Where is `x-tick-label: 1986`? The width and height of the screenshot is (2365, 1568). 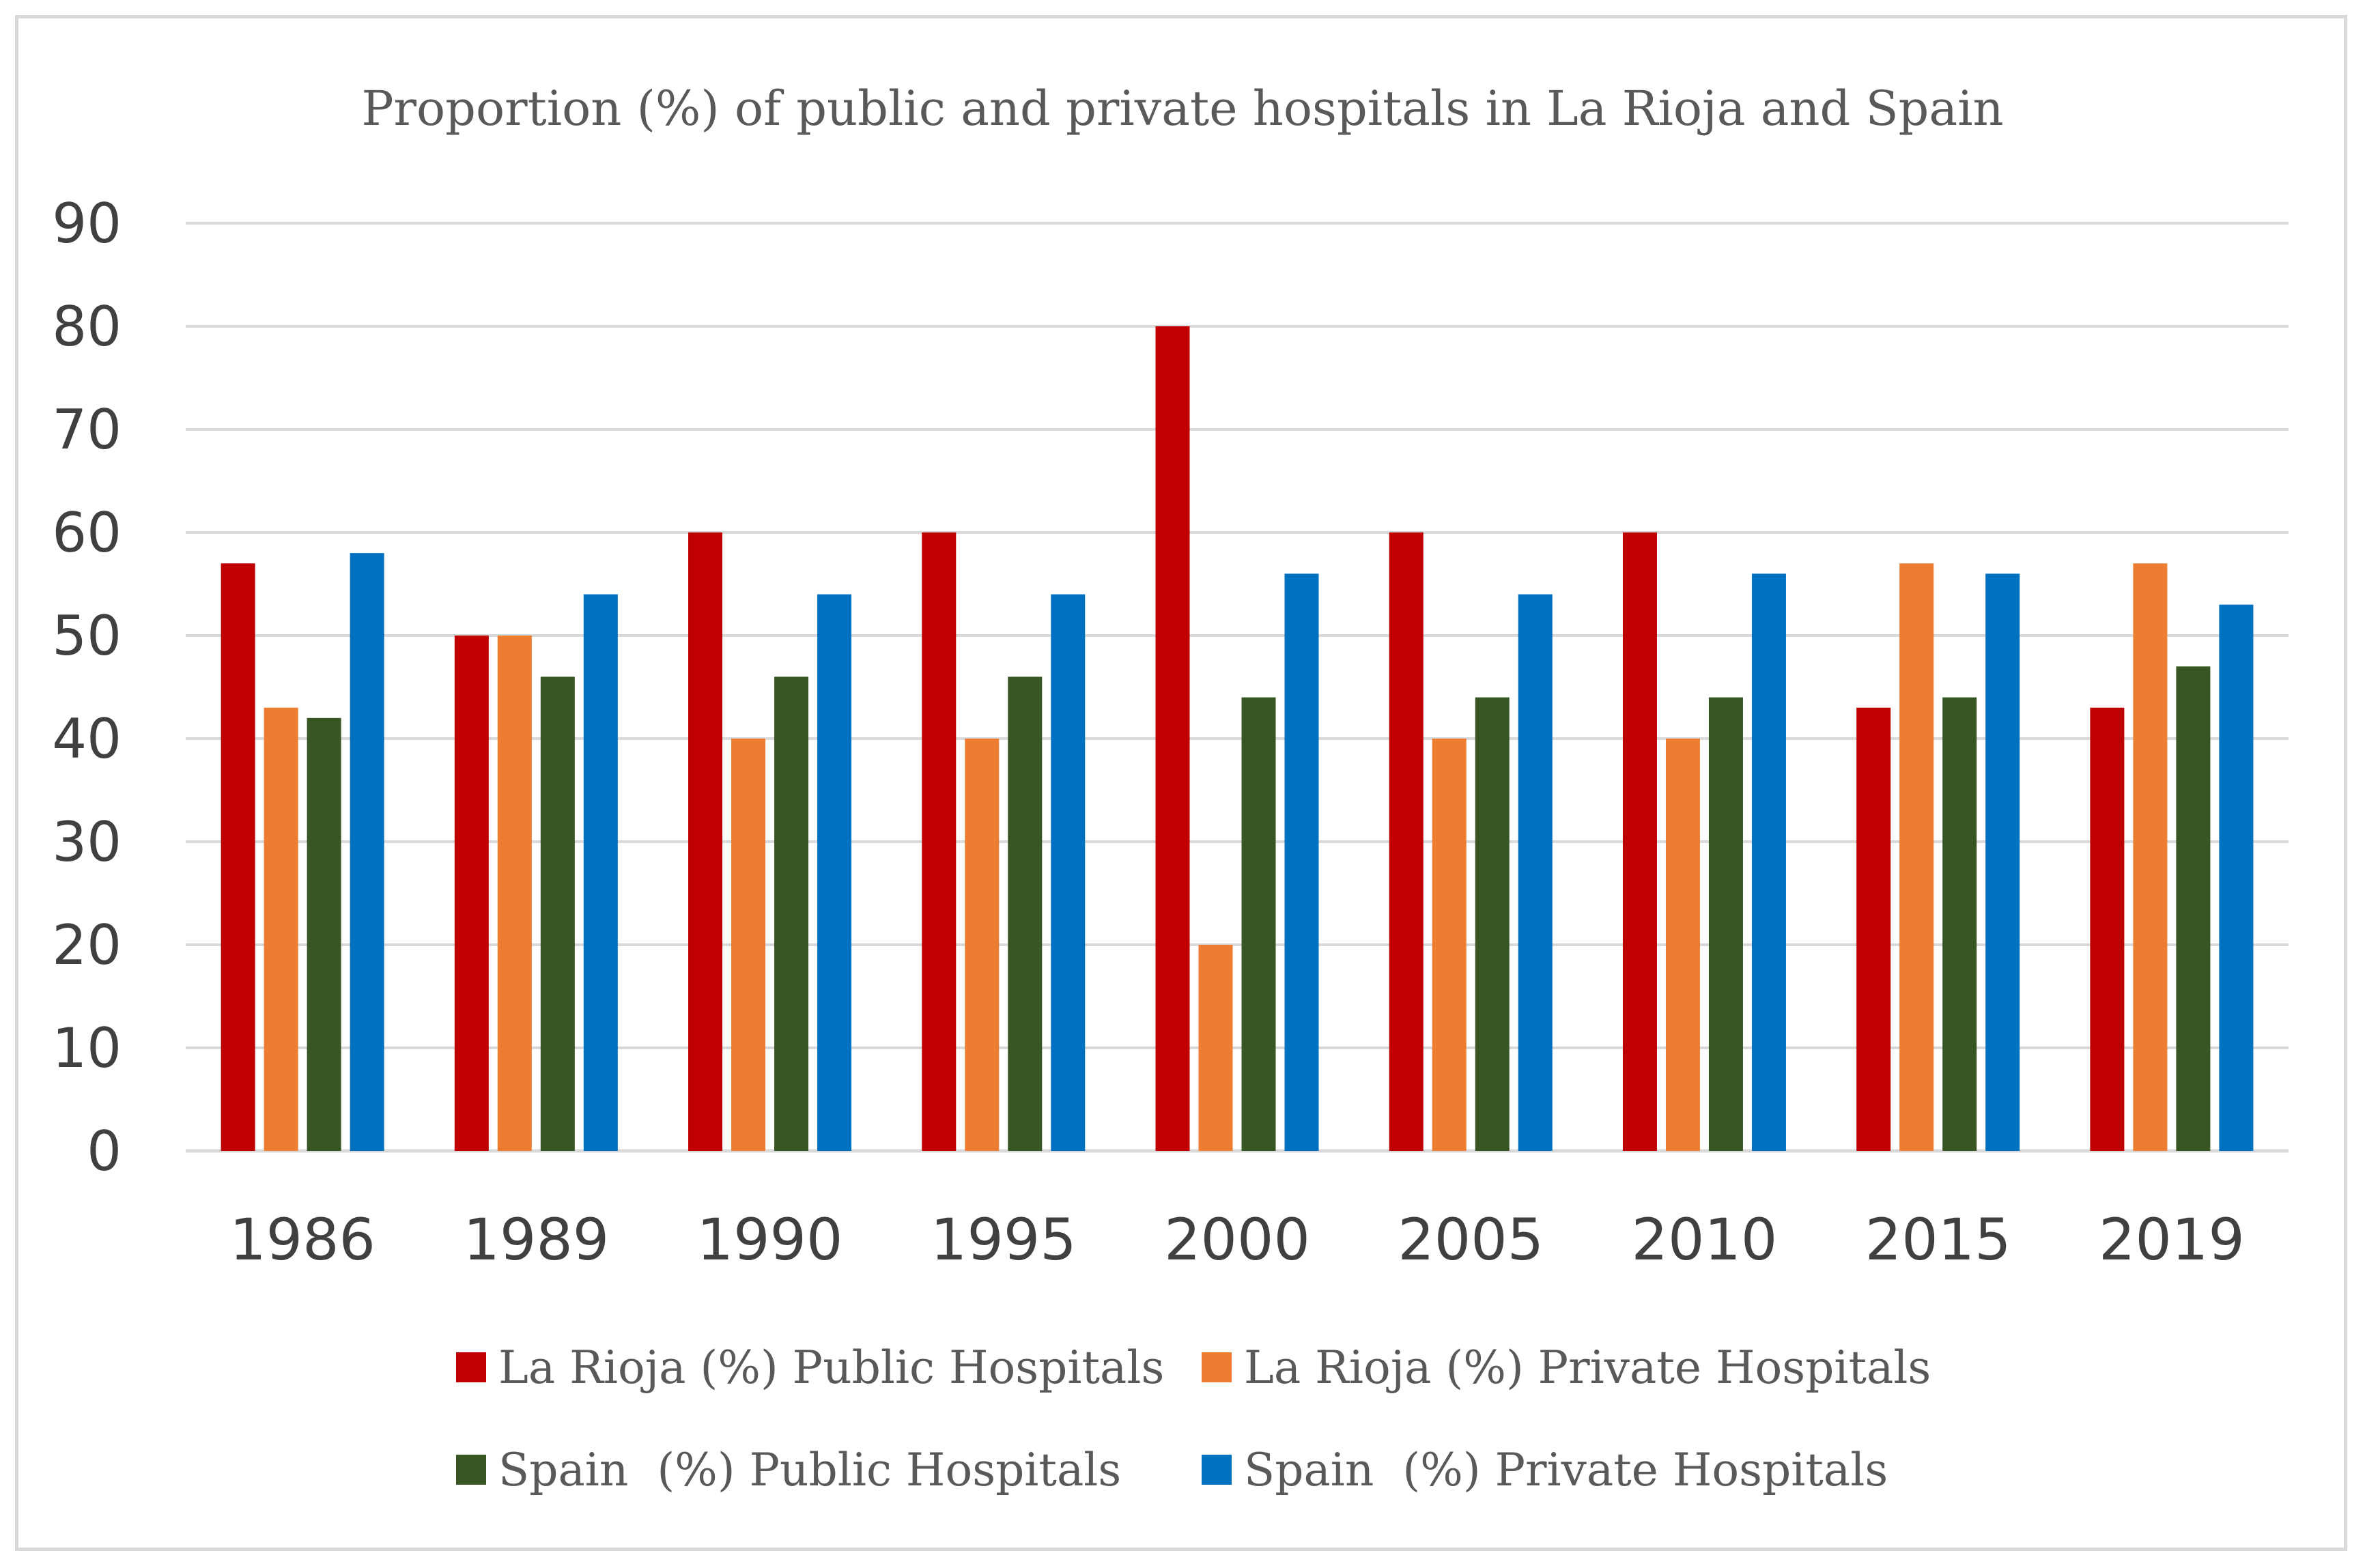
x-tick-label: 1986 is located at coordinates (302, 1239).